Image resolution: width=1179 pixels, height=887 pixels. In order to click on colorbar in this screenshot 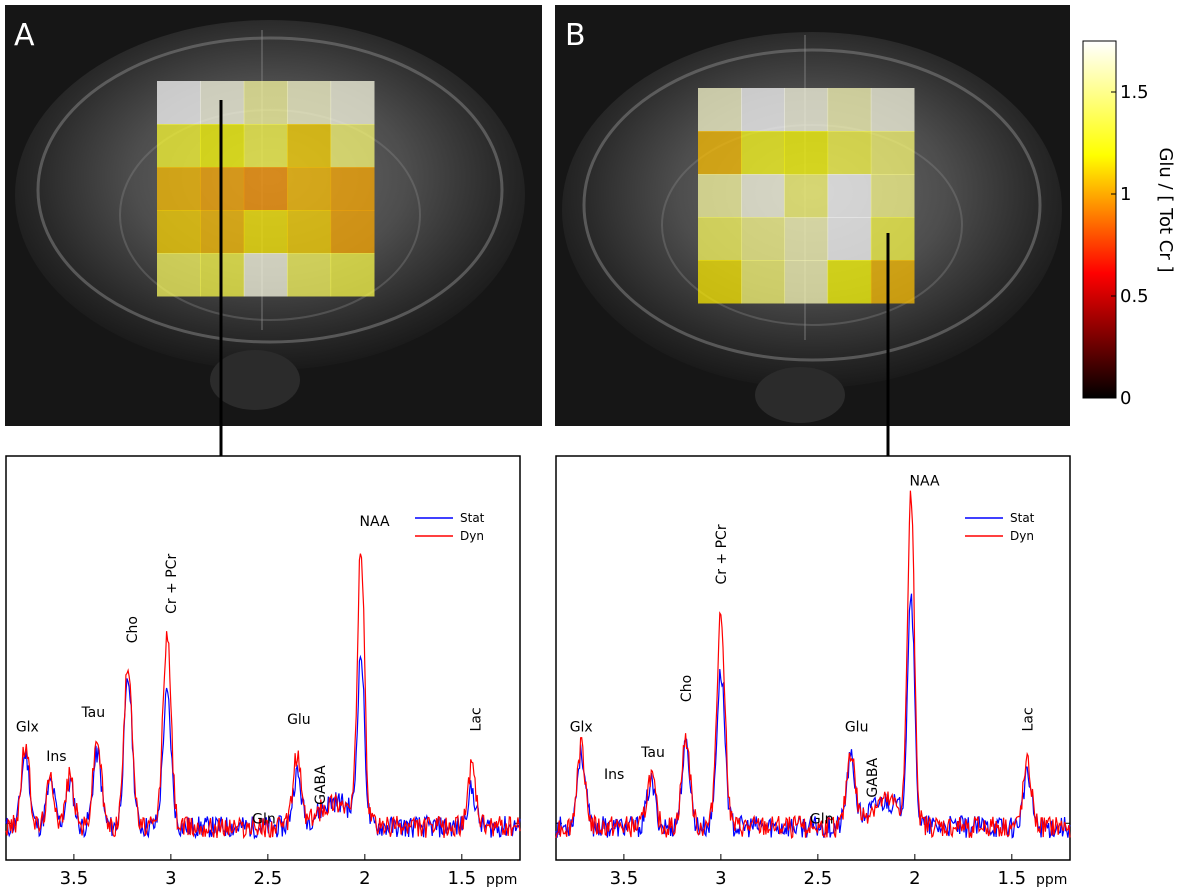, I will do `click(1099, 219)`.